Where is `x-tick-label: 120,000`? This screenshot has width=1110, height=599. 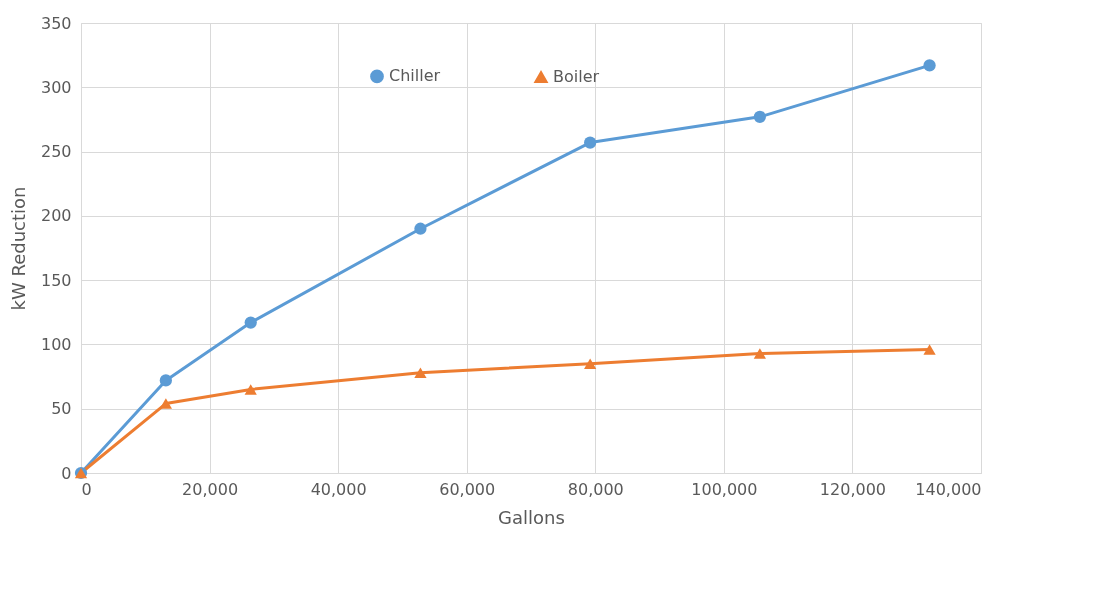 x-tick-label: 120,000 is located at coordinates (853, 489).